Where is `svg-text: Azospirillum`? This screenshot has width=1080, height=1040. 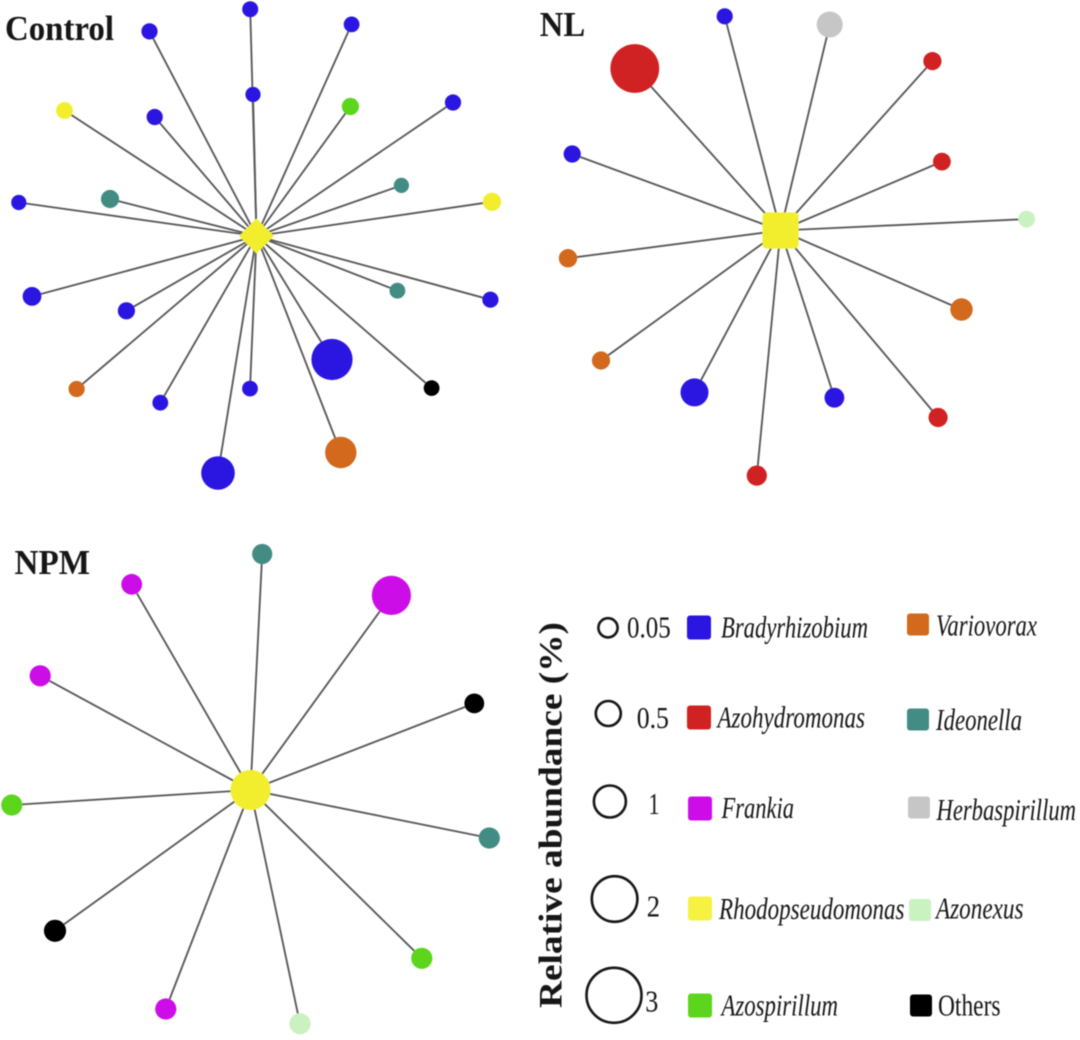
svg-text: Azospirillum is located at coordinates (779, 1005).